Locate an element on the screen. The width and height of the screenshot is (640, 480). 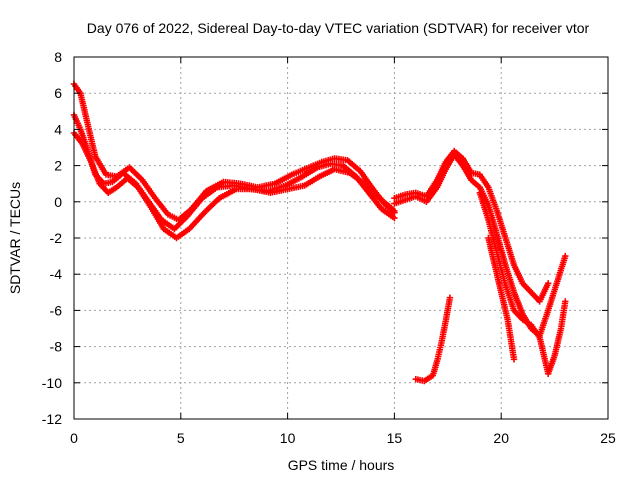
series-track-short-drop is located at coordinates (501, 298).